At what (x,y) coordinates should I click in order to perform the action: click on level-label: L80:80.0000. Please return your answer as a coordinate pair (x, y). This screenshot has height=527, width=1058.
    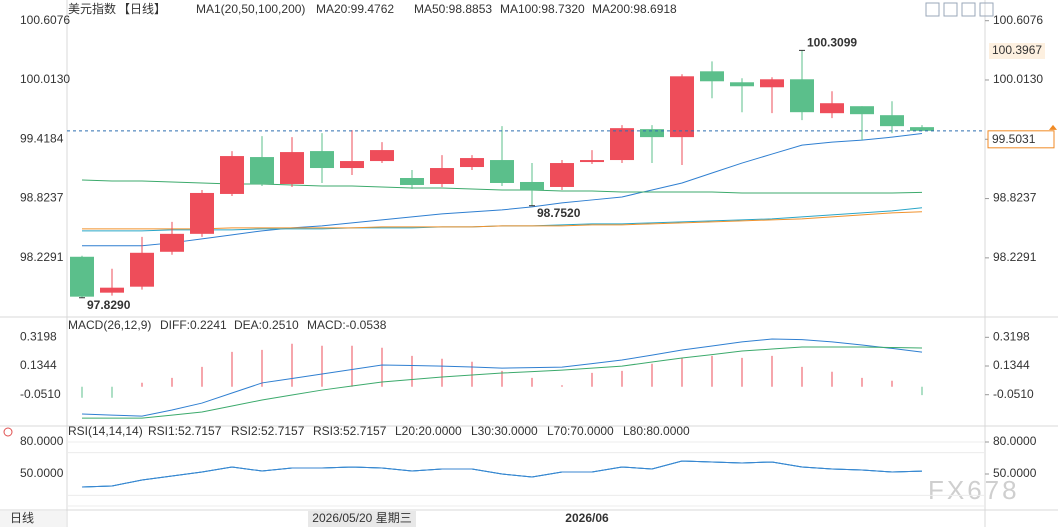
    Looking at the image, I should click on (656, 431).